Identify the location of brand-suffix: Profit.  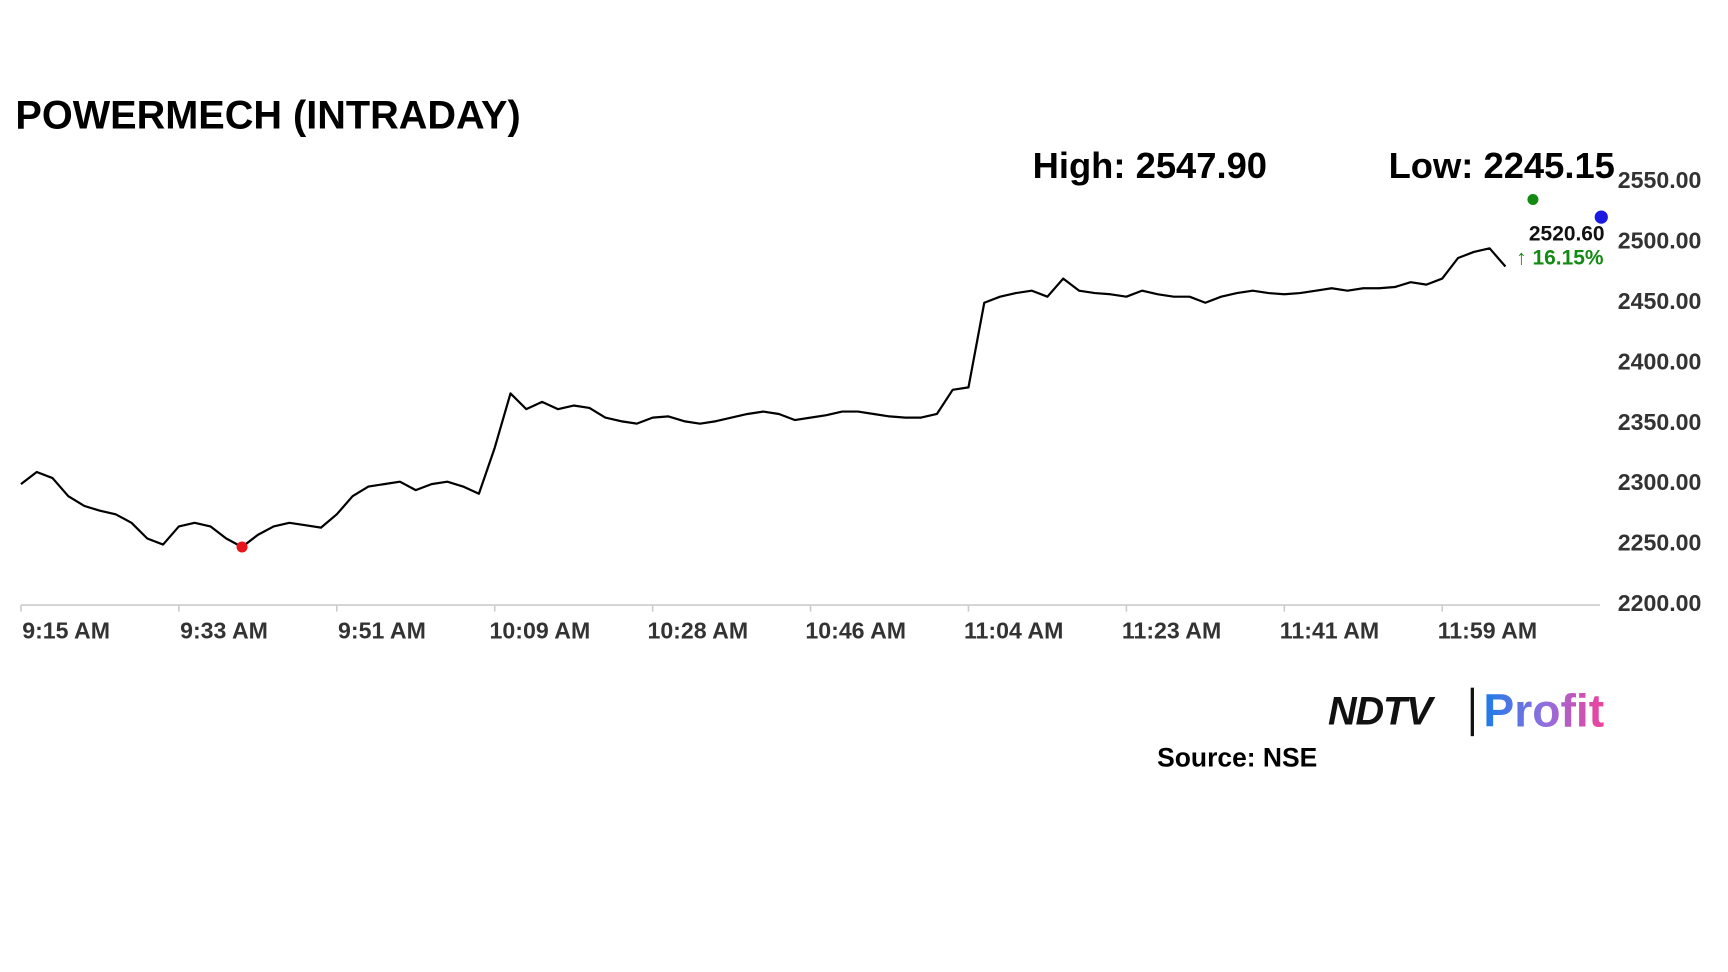
(1543, 710).